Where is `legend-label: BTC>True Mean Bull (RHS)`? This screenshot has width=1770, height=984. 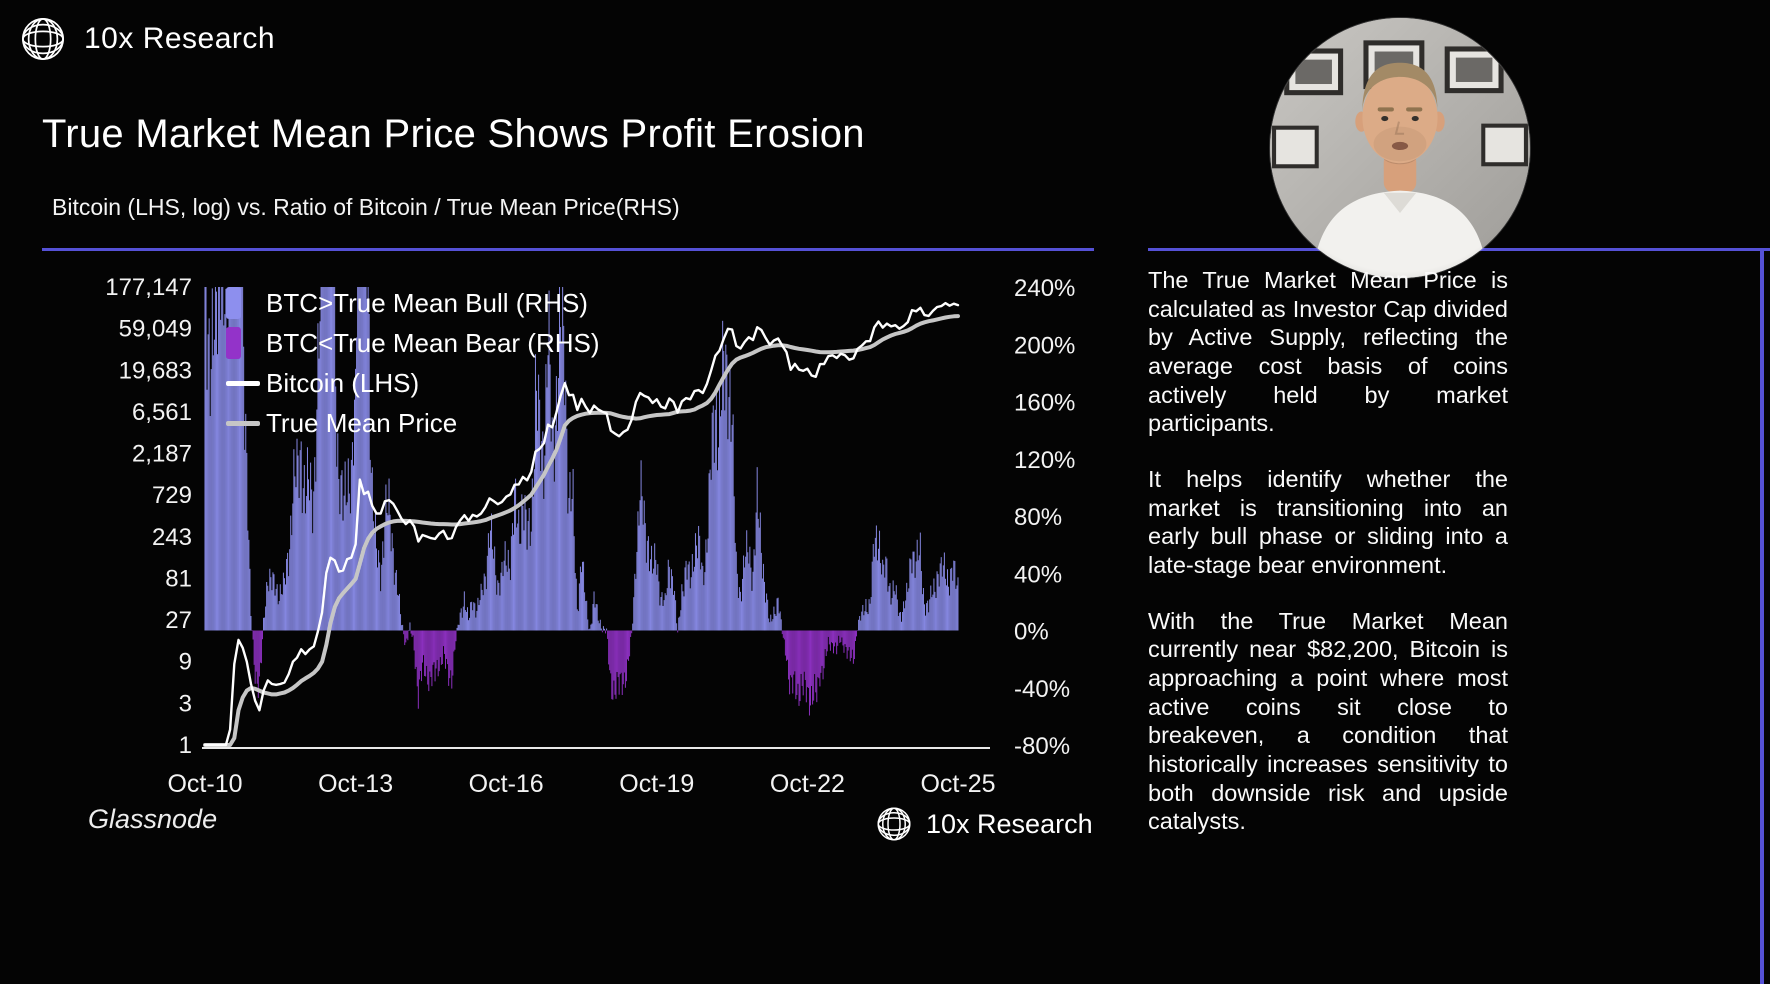
legend-label: BTC>True Mean Bull (RHS) is located at coordinates (427, 302).